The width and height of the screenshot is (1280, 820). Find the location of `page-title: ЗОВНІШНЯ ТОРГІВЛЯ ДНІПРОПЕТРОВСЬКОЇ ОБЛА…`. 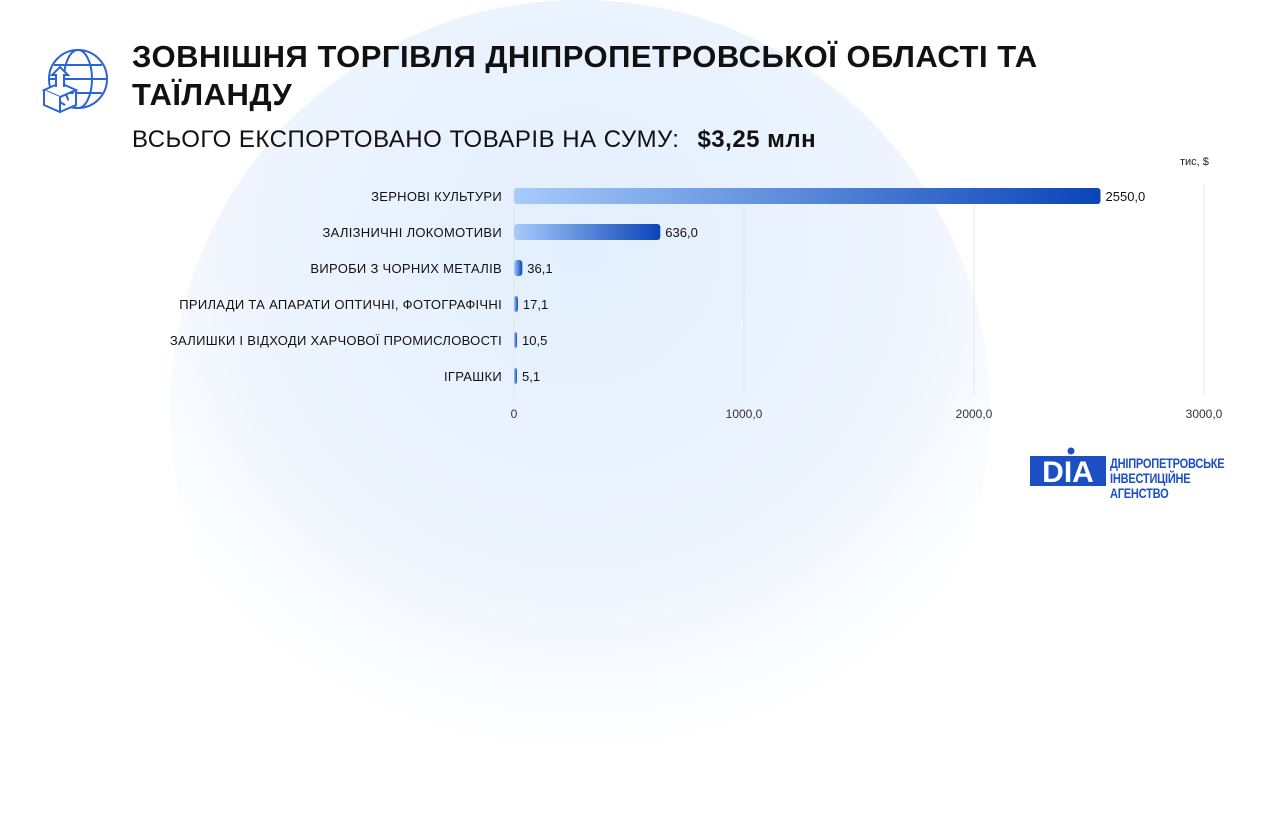

page-title: ЗОВНІШНЯ ТОРГІВЛЯ ДНІПРОПЕТРОВСЬКОЇ ОБЛА… is located at coordinates (585, 75).